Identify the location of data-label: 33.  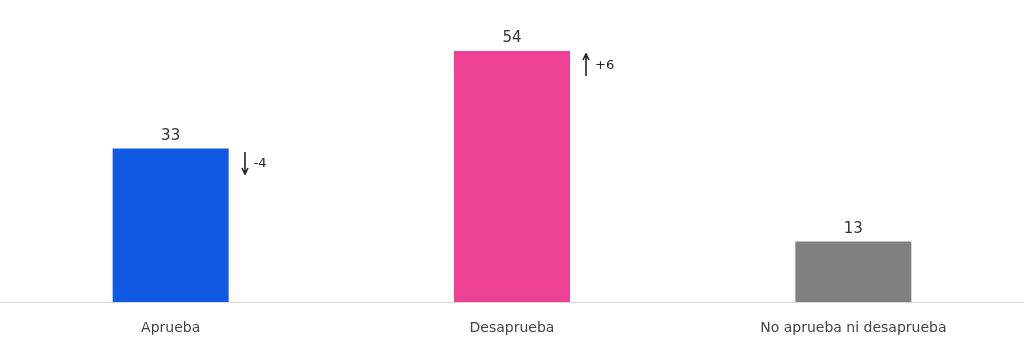
(171, 135).